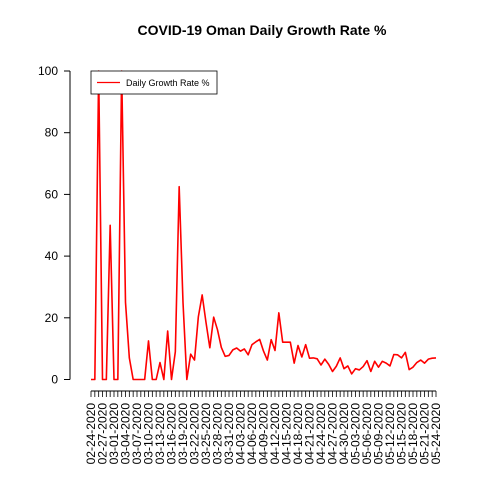  Describe the element at coordinates (413, 434) in the screenshot. I see `x-tick-label: 05-18-2020` at that location.